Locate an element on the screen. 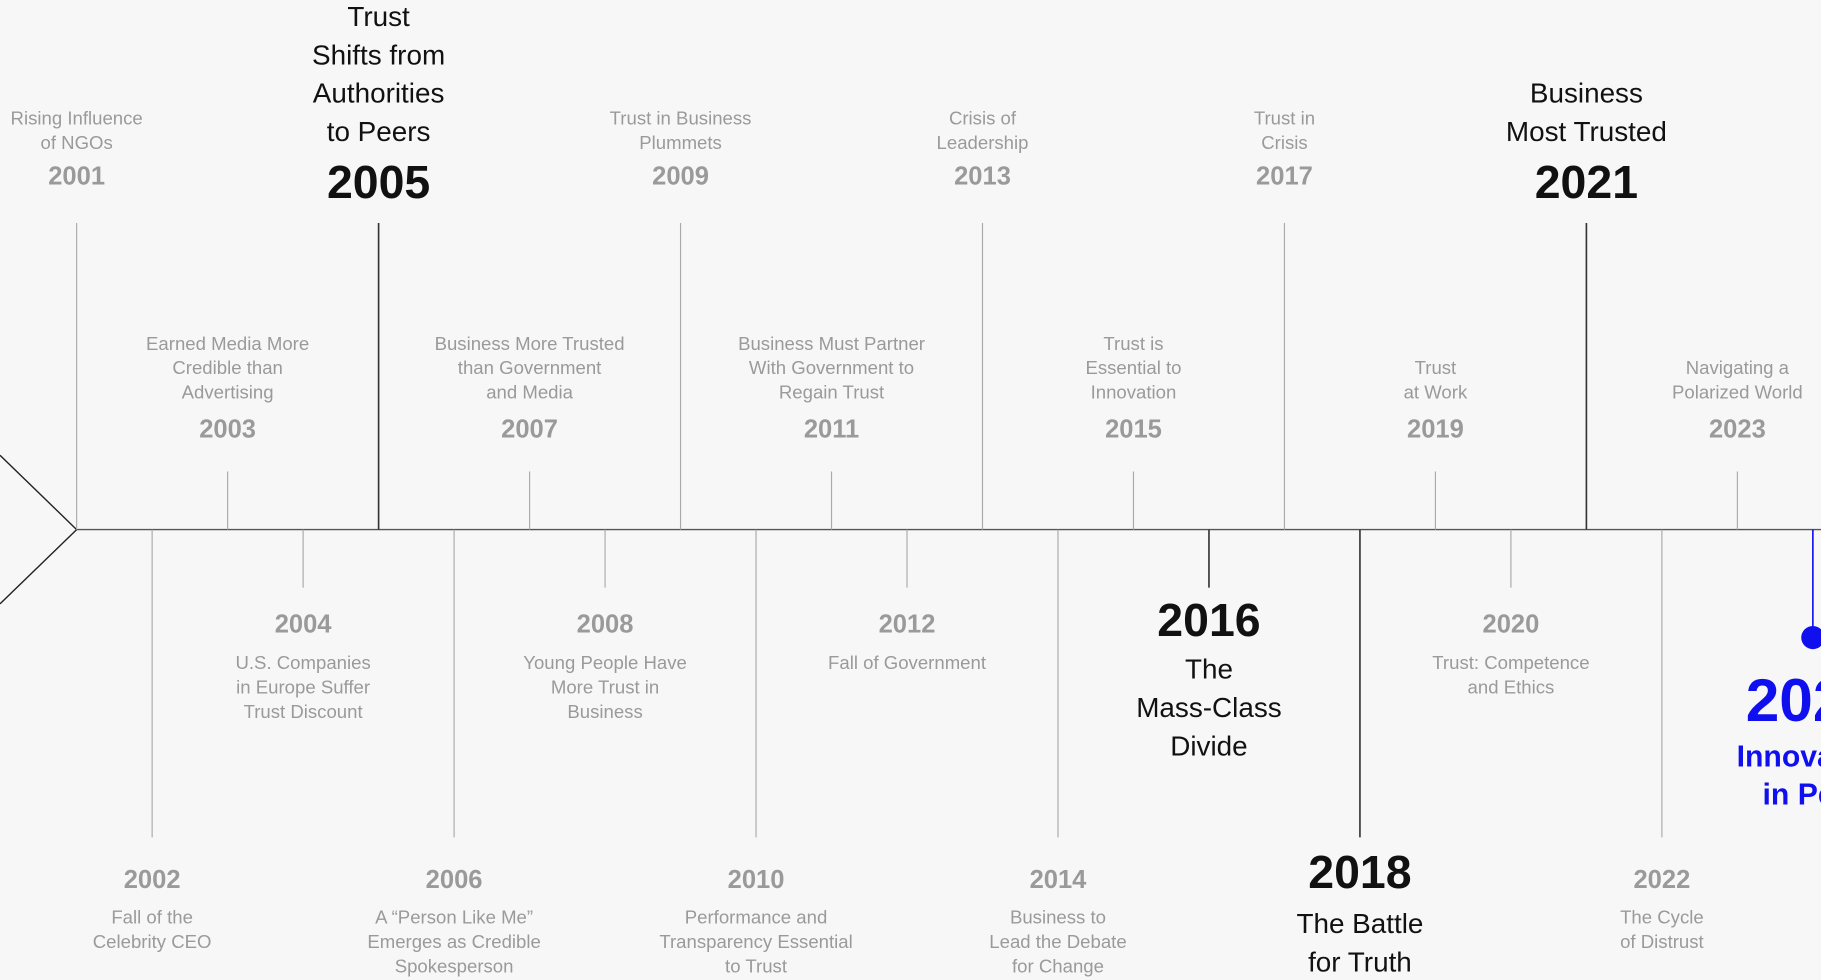 Image resolution: width=1821 pixels, height=980 pixels. event-label: Crisis is located at coordinates (1284, 142).